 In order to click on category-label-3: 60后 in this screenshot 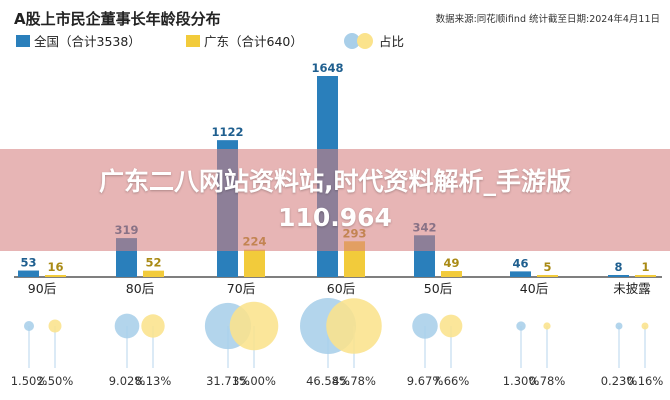, I will do `click(341, 288)`.